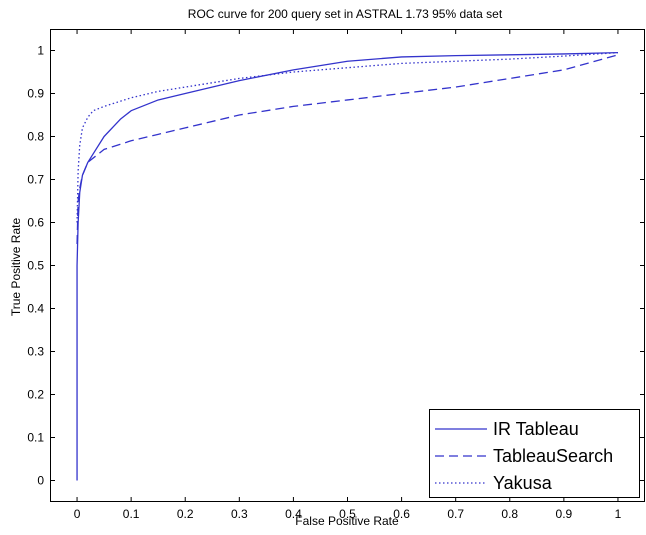 Image resolution: width=646 pixels, height=535 pixels. What do you see at coordinates (40, 481) in the screenshot?
I see `y-tick-label: 0` at bounding box center [40, 481].